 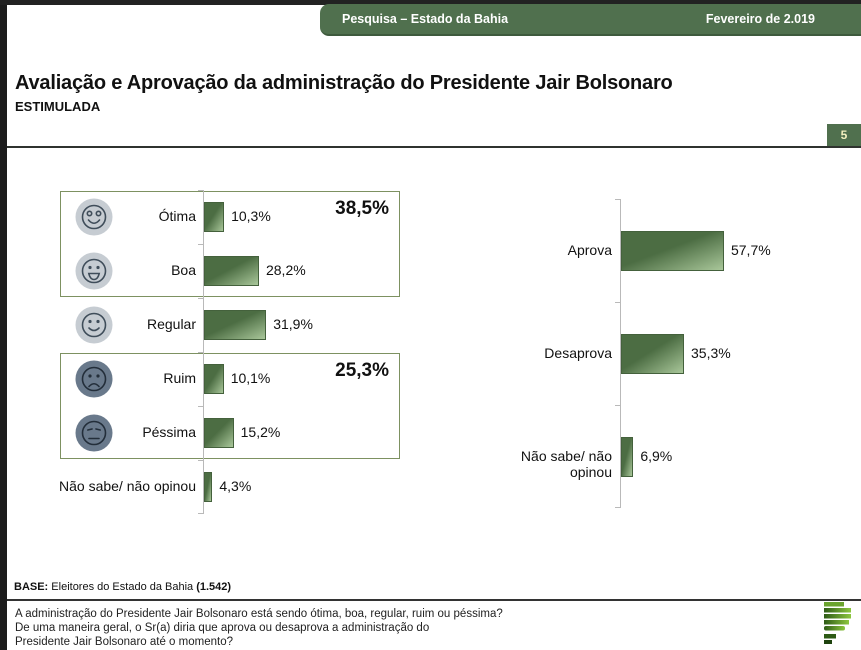 I want to click on value-label: 15,2%, so click(x=260, y=432).